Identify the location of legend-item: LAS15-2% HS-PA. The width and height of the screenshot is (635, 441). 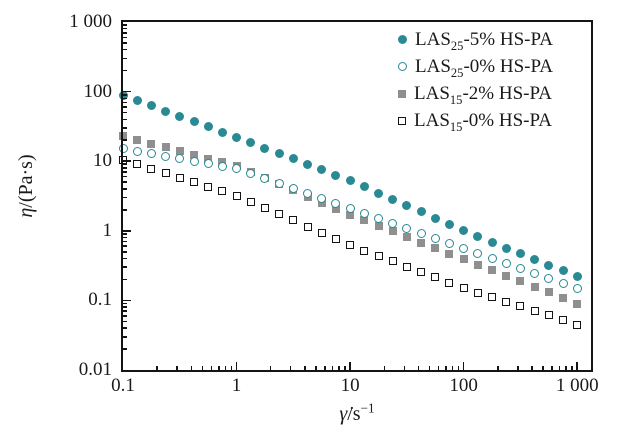
(475, 93).